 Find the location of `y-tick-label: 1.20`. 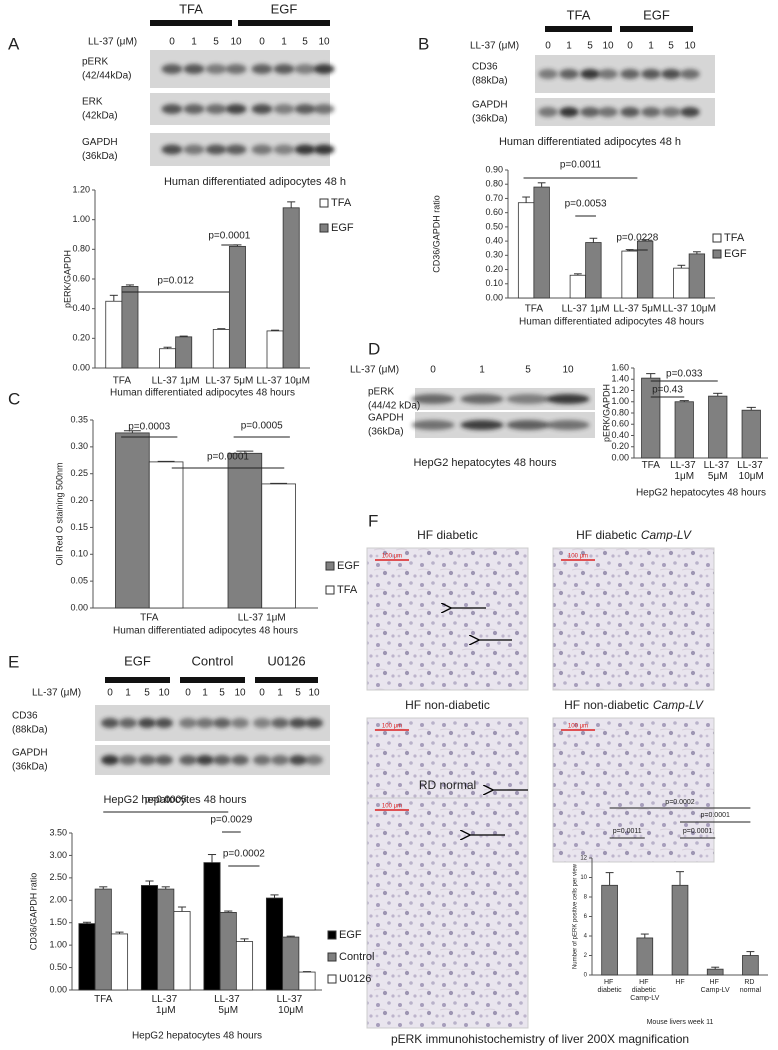

y-tick-label: 1.20 is located at coordinates (620, 390).